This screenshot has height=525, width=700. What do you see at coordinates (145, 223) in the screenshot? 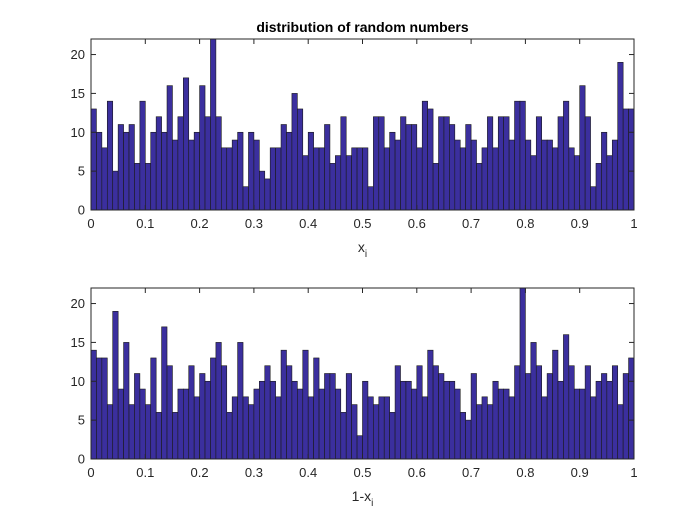
I see `x-tick-label: 0.1` at bounding box center [145, 223].